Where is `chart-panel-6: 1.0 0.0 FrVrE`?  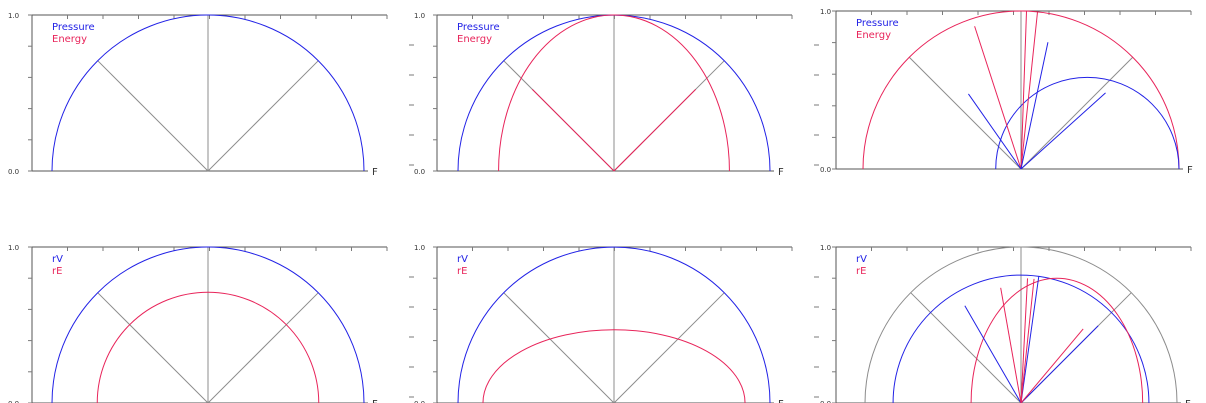
chart-panel-6: 1.0 0.0 FrVrE is located at coordinates (1006, 323).